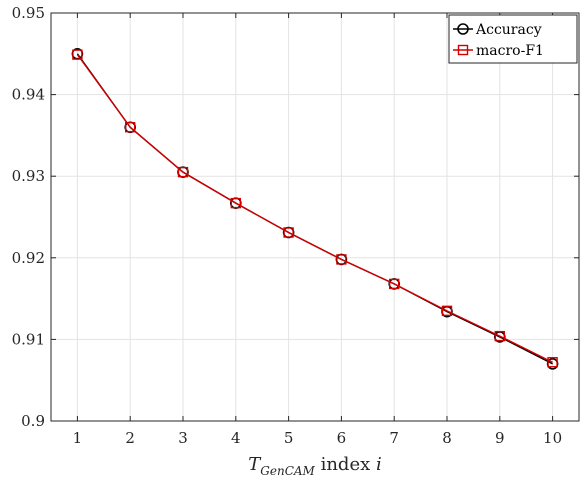  What do you see at coordinates (28, 258) in the screenshot?
I see `y-tick-label: 0.92` at bounding box center [28, 258].